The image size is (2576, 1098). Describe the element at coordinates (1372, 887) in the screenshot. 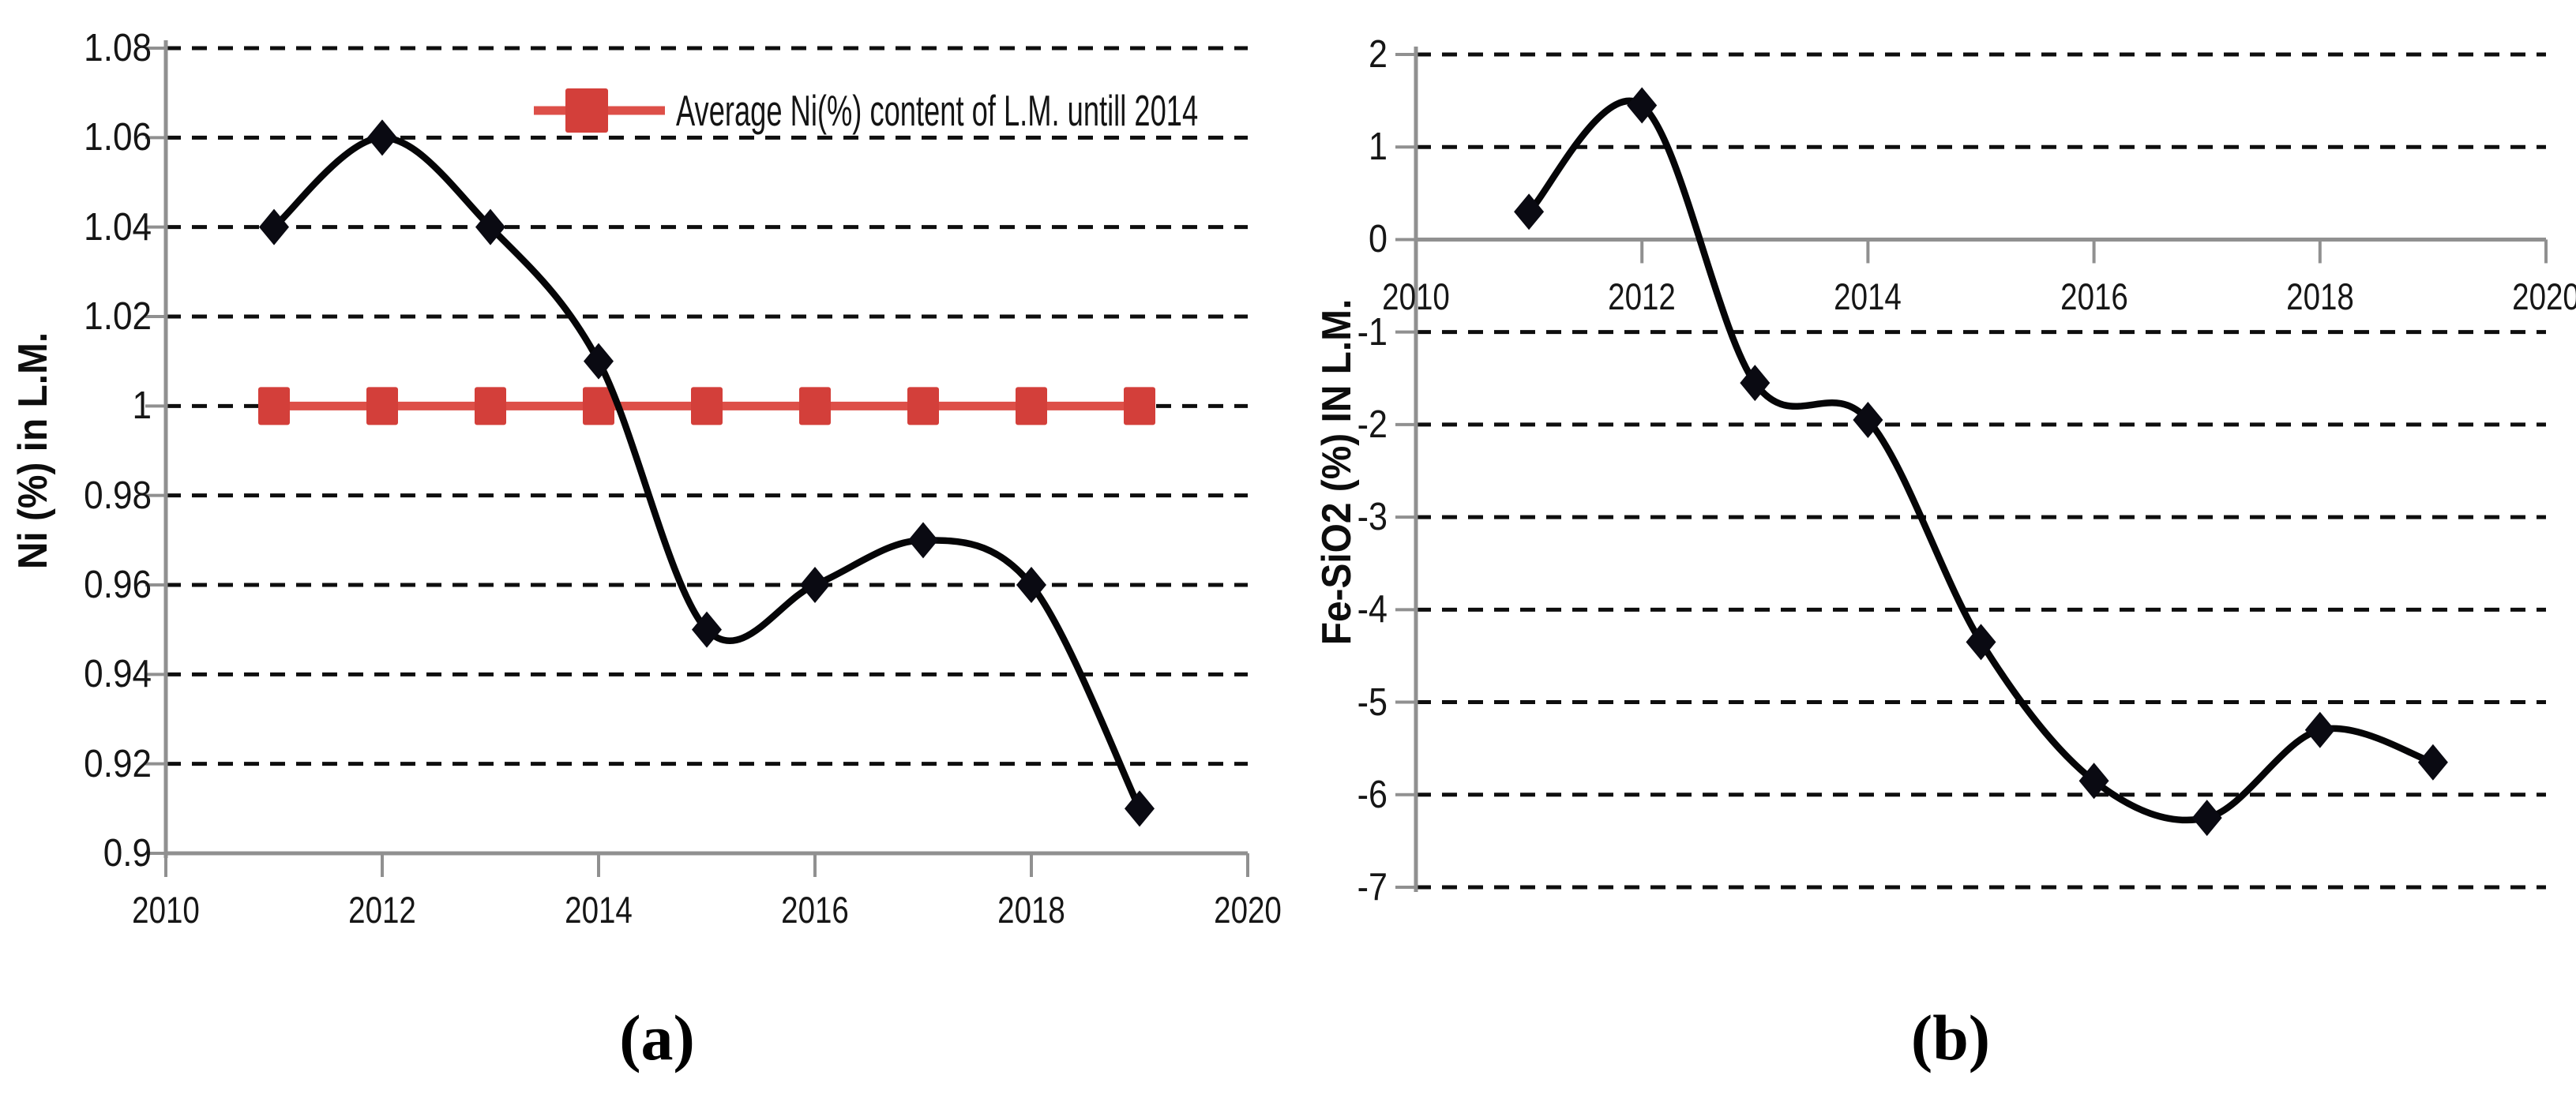

I see `y-tick-label: -7` at that location.